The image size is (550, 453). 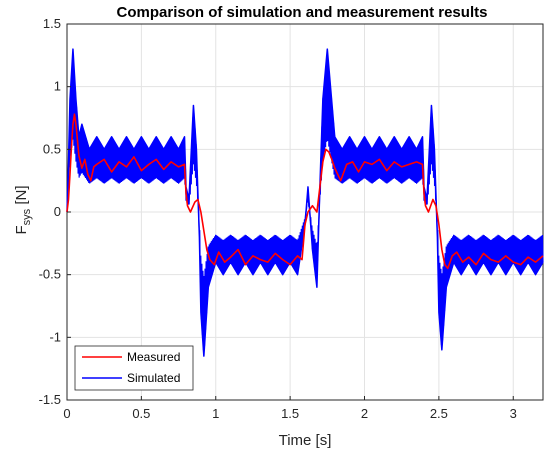 I want to click on y-tick-label: 0.5, so click(x=52, y=148).